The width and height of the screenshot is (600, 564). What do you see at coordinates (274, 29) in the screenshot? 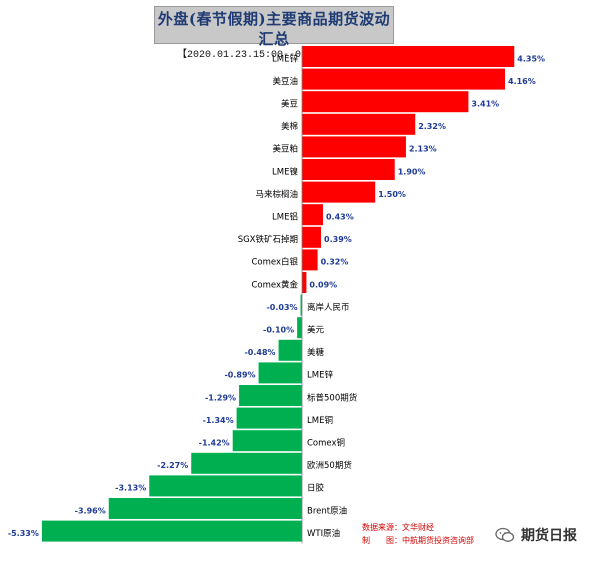
I see `chart-title: 外盘(春节假期)主要商品期货波动汇总` at bounding box center [274, 29].